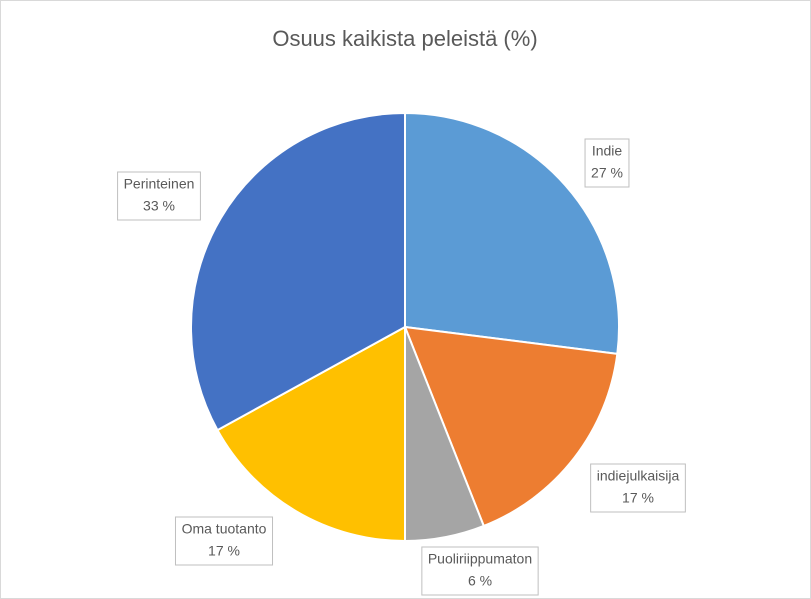 The height and width of the screenshot is (599, 811). I want to click on data-label: Indie 27 %, so click(607, 163).